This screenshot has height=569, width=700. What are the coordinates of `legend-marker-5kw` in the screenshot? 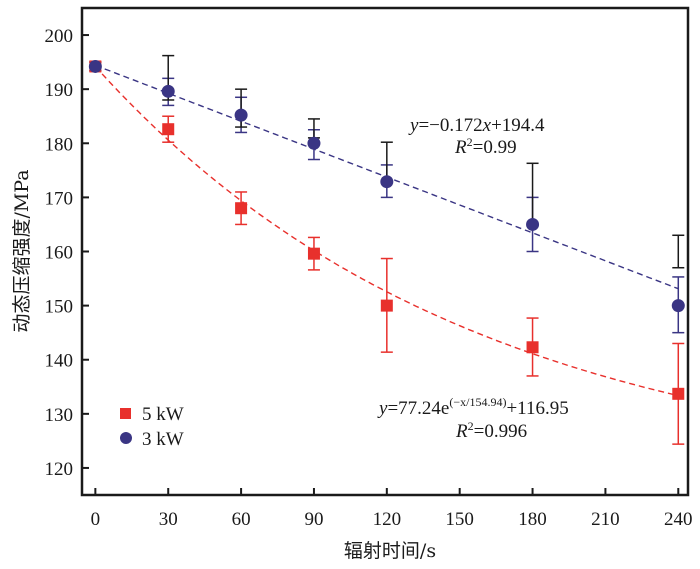 It's located at (125, 413).